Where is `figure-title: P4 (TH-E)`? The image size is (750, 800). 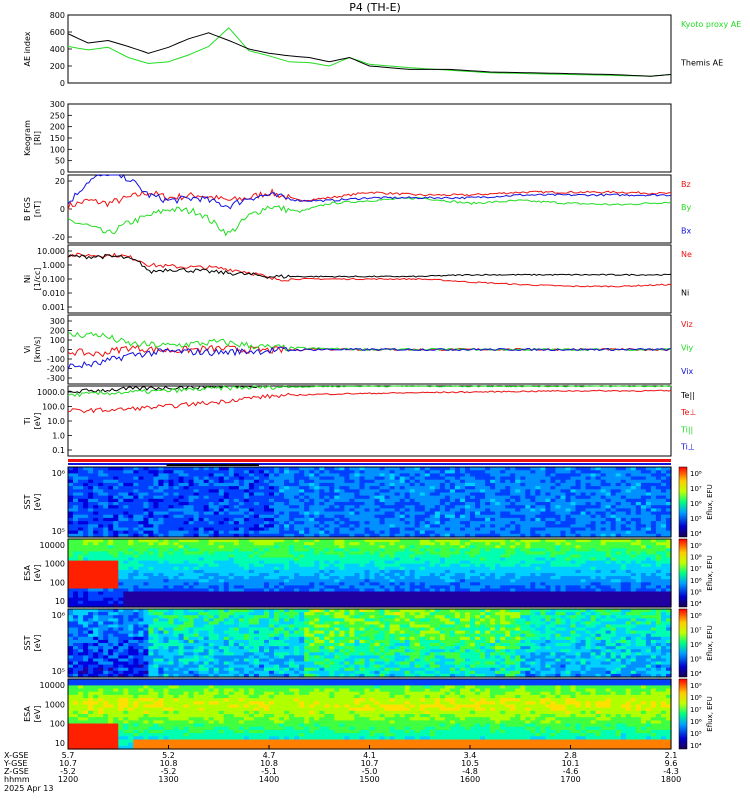
figure-title: P4 (TH-E) is located at coordinates (375, 7).